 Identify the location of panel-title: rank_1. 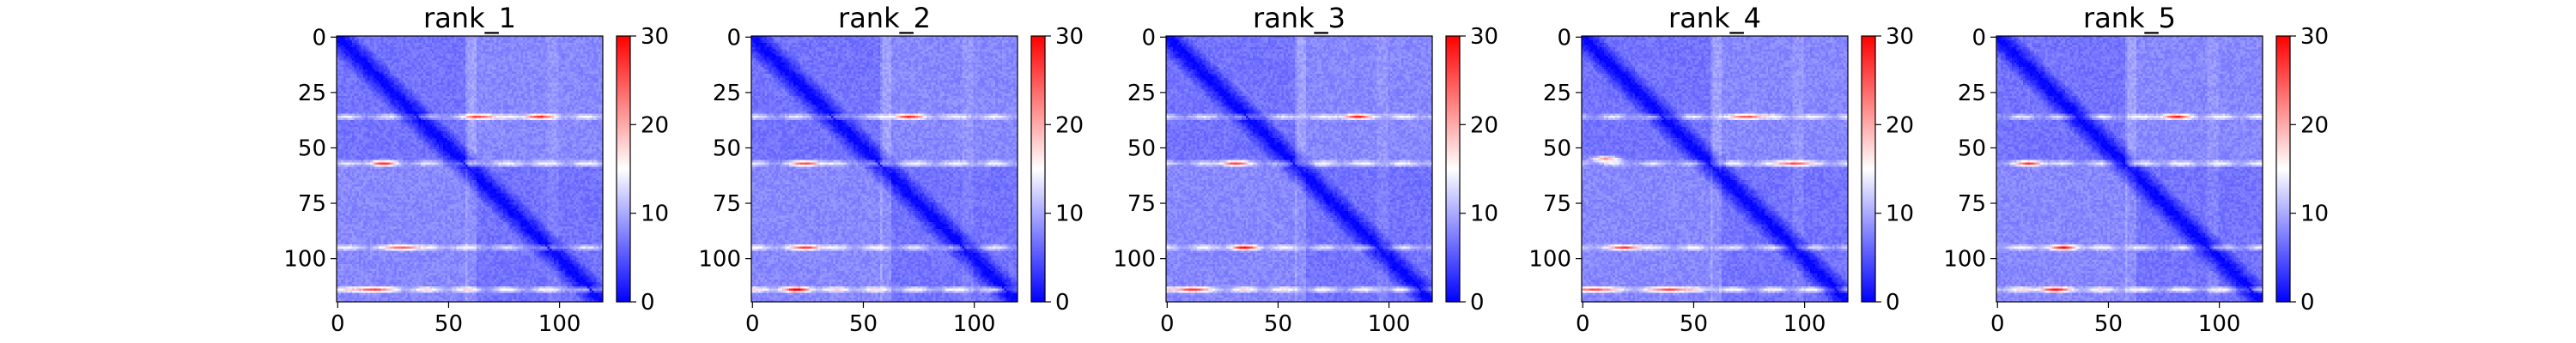
(470, 18).